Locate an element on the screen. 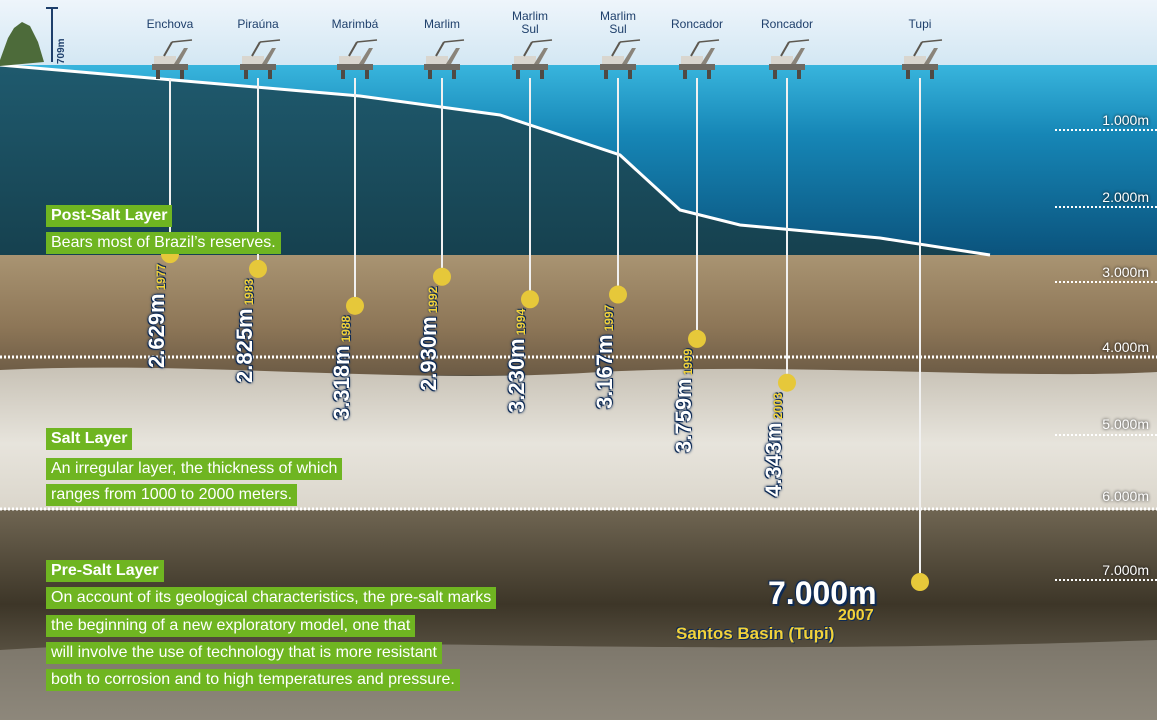 Image resolution: width=1157 pixels, height=720 pixels. well-label: 3.759m 1999 is located at coordinates (683, 400).